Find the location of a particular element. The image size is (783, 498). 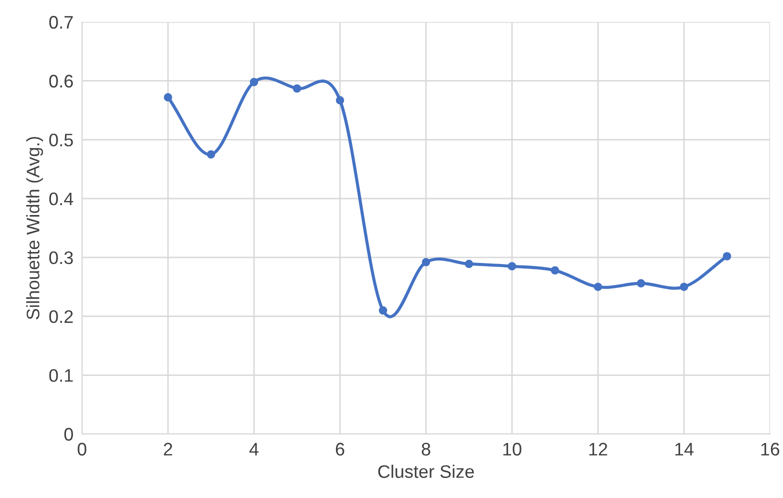

y-tick-label: 0.3 is located at coordinates (61, 257).